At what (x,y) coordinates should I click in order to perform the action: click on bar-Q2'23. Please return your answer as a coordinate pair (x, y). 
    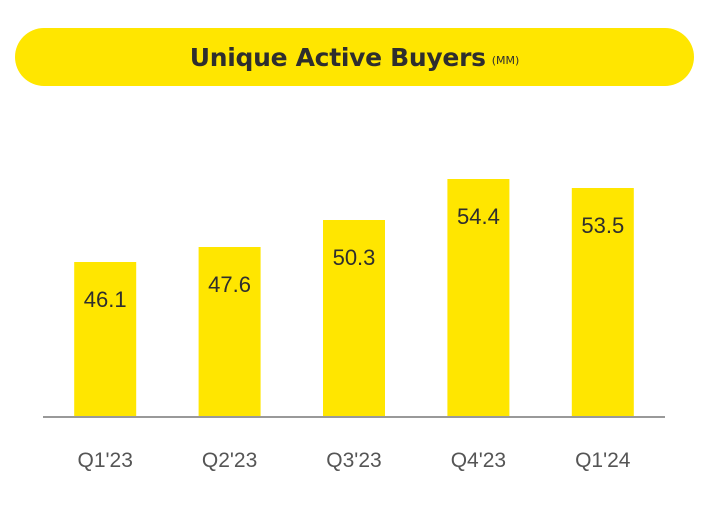
    Looking at the image, I should click on (229, 332).